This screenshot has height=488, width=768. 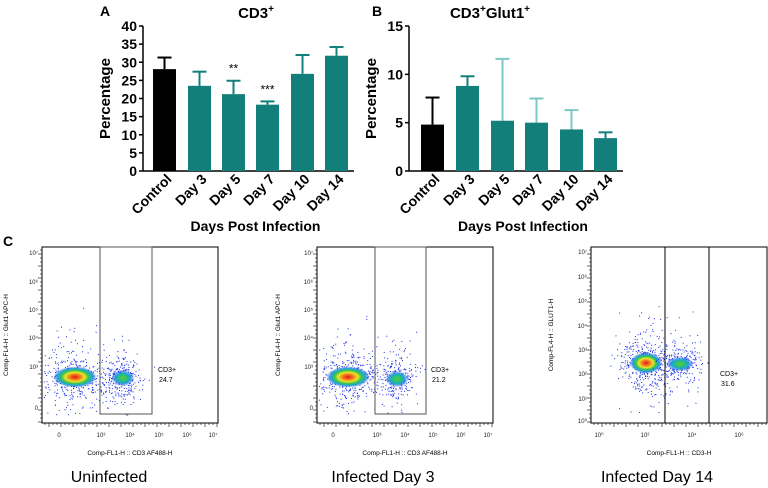 I want to click on gate-cd3, so click(x=126, y=330).